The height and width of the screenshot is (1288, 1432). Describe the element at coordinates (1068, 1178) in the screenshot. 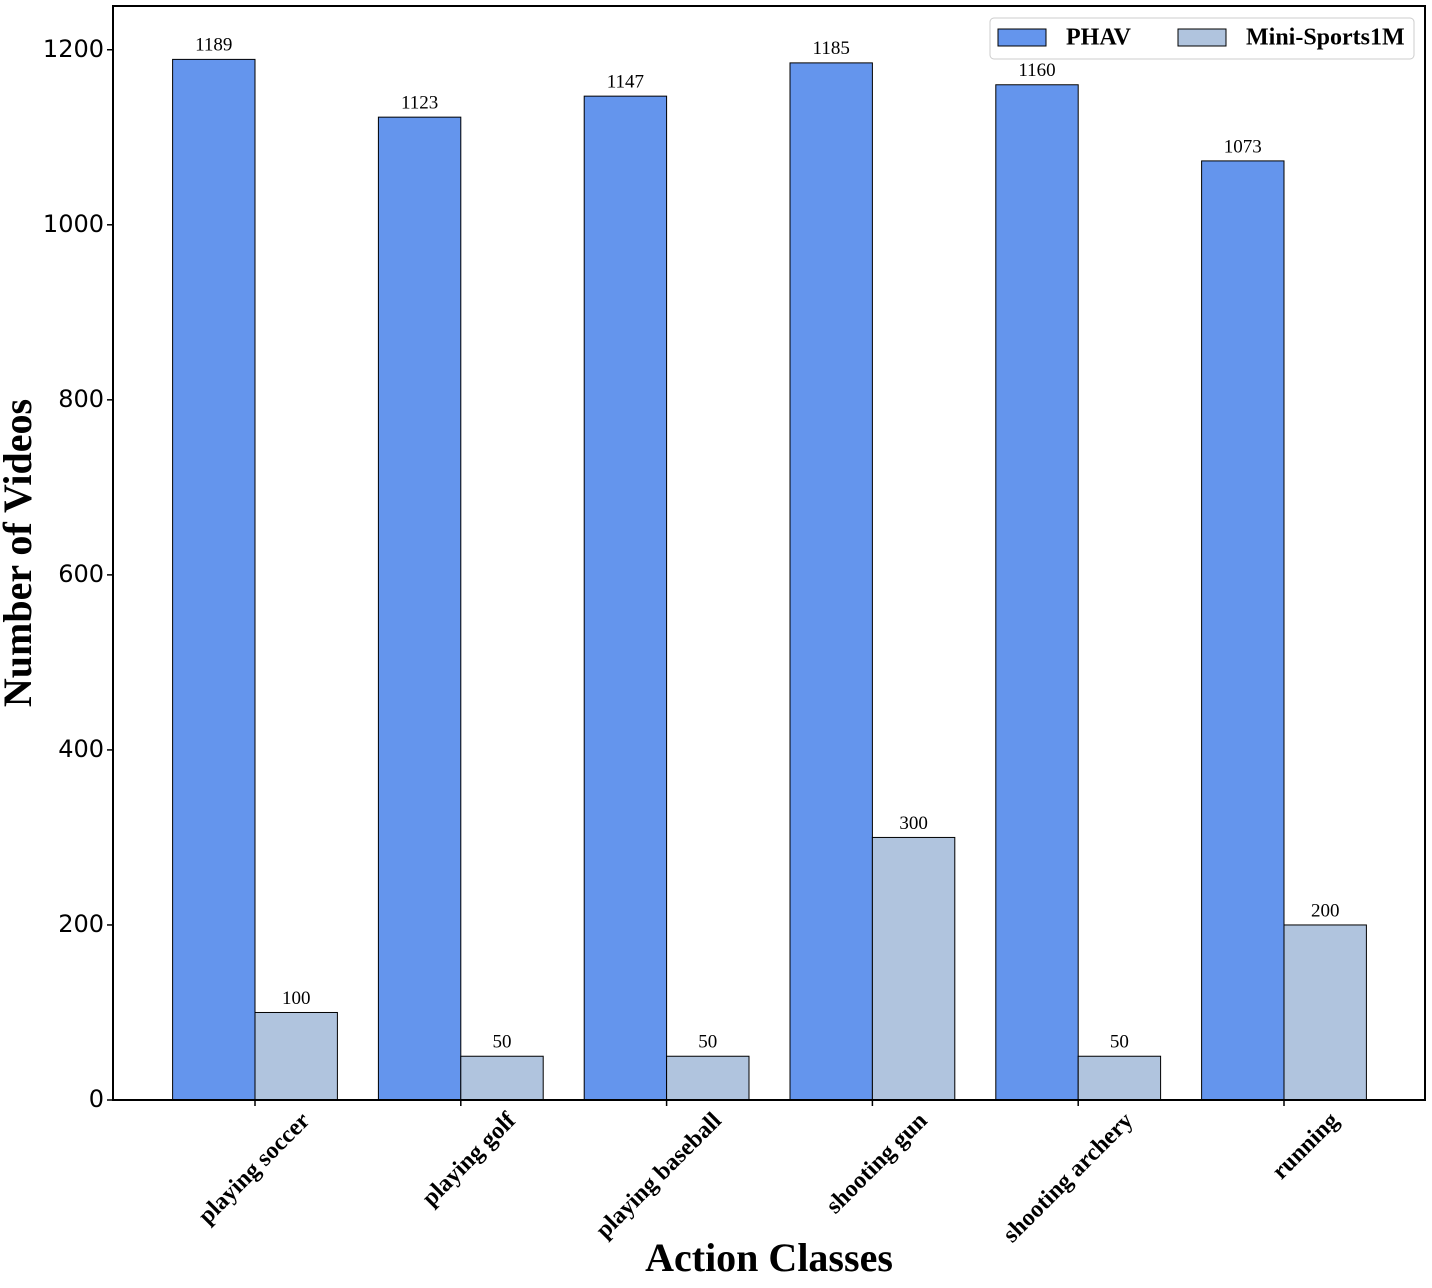

I see `x-tick-label: shooting archery` at that location.